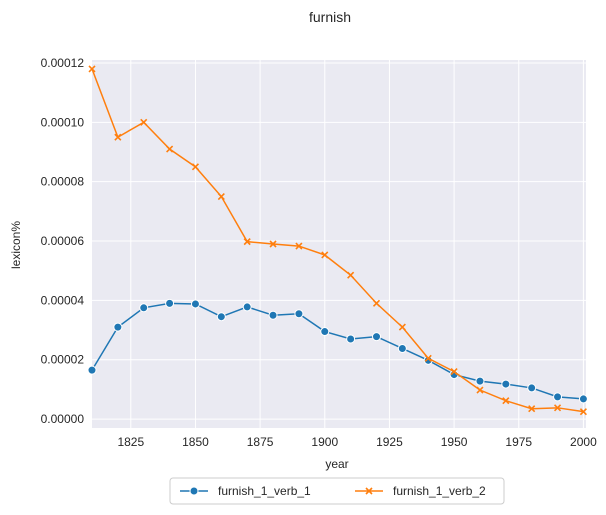 The image size is (606, 515). Describe the element at coordinates (454, 442) in the screenshot. I see `x-tick-label: 1950` at that location.